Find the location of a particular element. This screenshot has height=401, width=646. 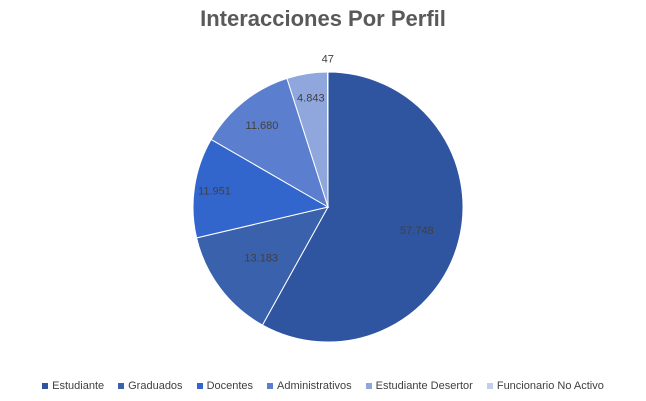

data-label-administrativos: 11.680 is located at coordinates (262, 126).